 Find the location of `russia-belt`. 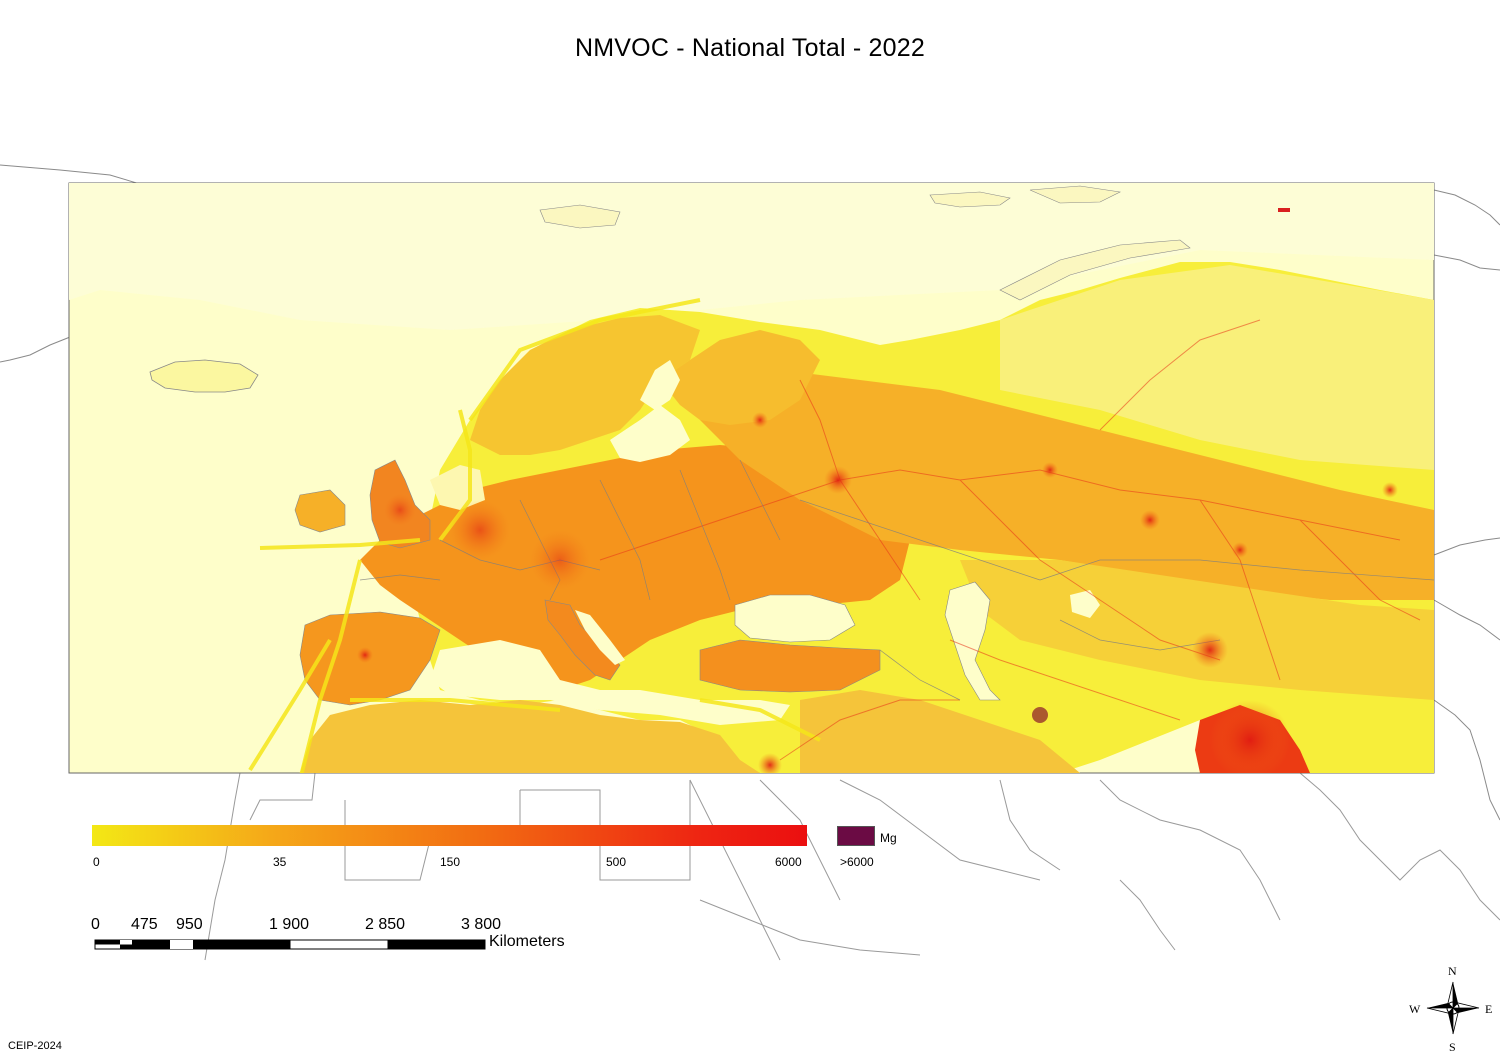

russia-belt is located at coordinates (1067, 485).